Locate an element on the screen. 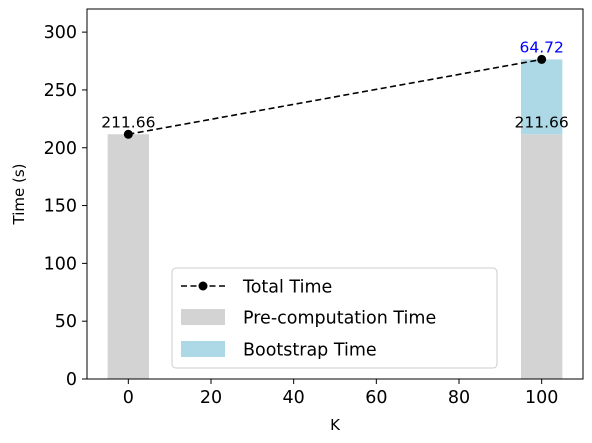 The width and height of the screenshot is (592, 443). legend-box is located at coordinates (334, 318).